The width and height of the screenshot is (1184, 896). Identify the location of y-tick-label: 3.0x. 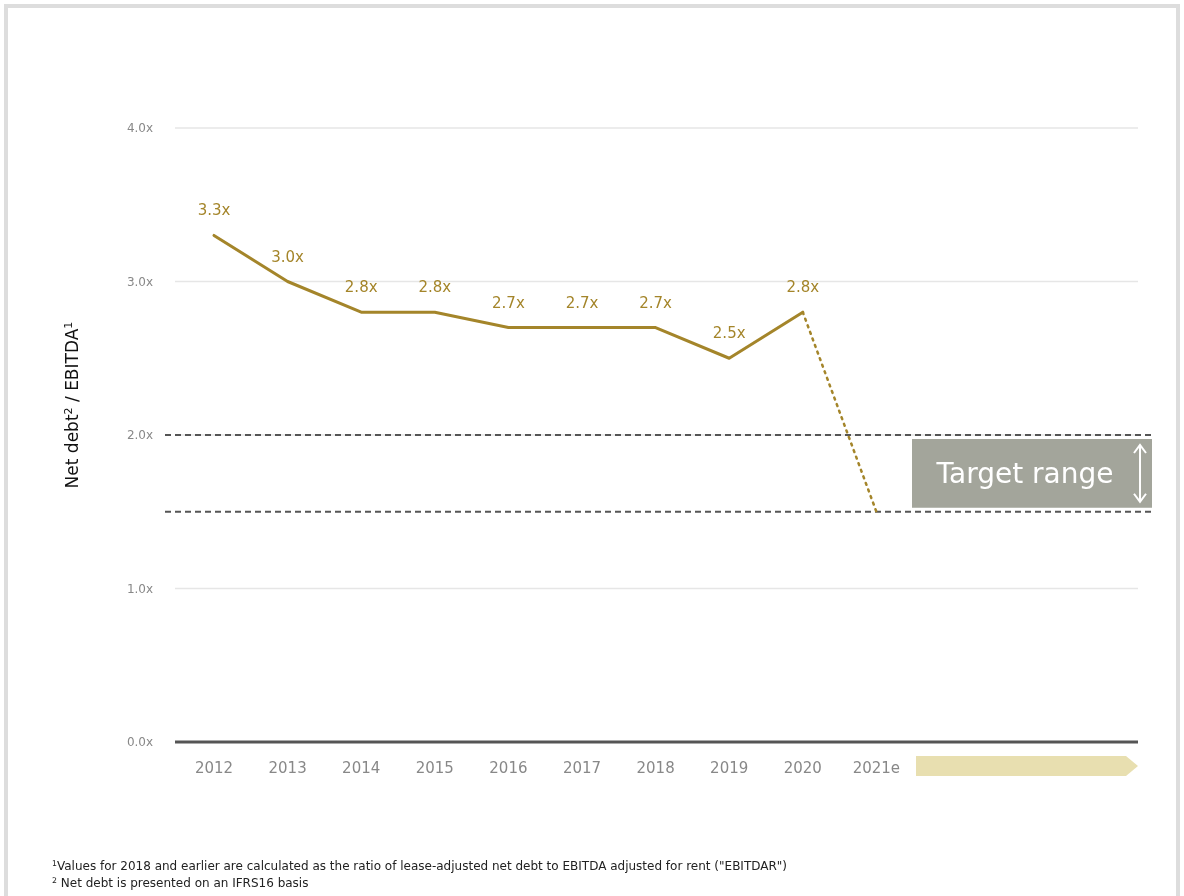
(140, 281).